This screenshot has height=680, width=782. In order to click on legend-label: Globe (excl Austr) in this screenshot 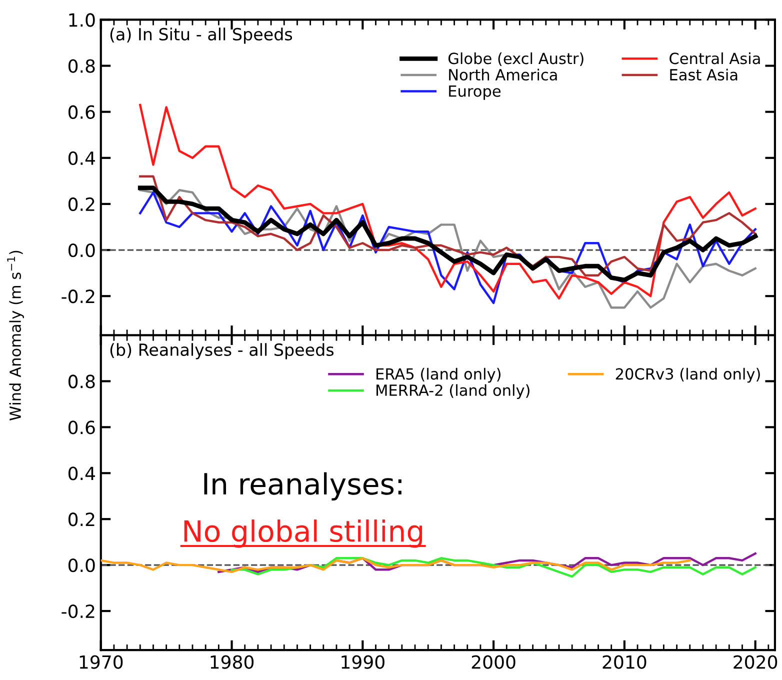, I will do `click(516, 59)`.